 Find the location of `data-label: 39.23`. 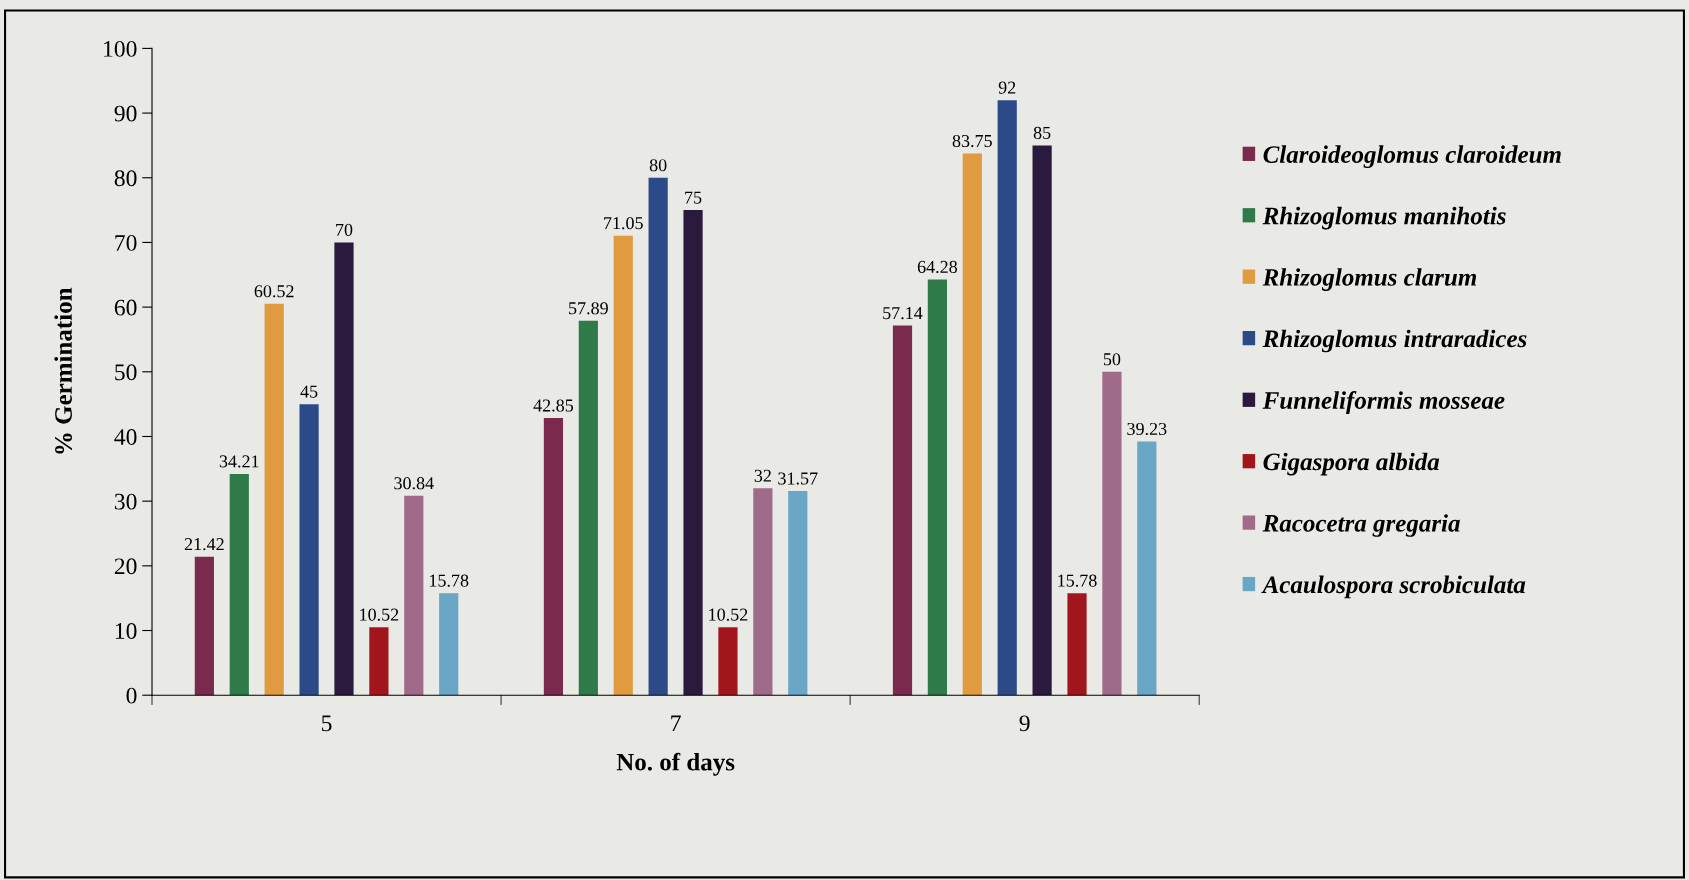

data-label: 39.23 is located at coordinates (1147, 429).